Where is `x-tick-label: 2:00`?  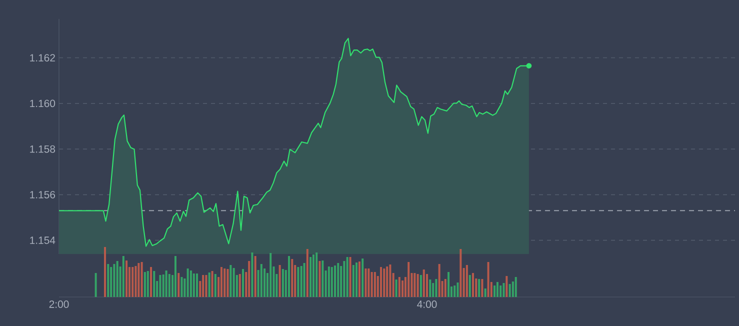
x-tick-label: 2:00 is located at coordinates (59, 304).